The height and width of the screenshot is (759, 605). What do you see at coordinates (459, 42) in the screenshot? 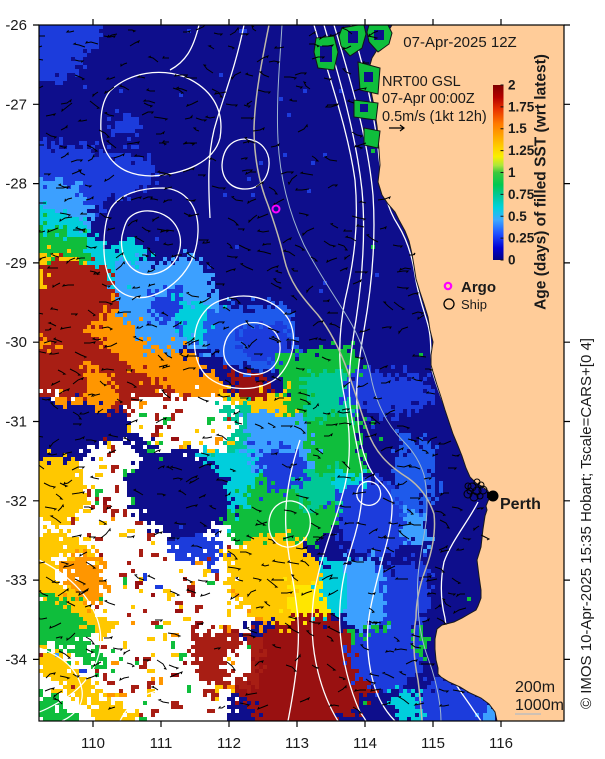
I see `svg-text: 07-Apr-2025 12Z` at bounding box center [459, 42].